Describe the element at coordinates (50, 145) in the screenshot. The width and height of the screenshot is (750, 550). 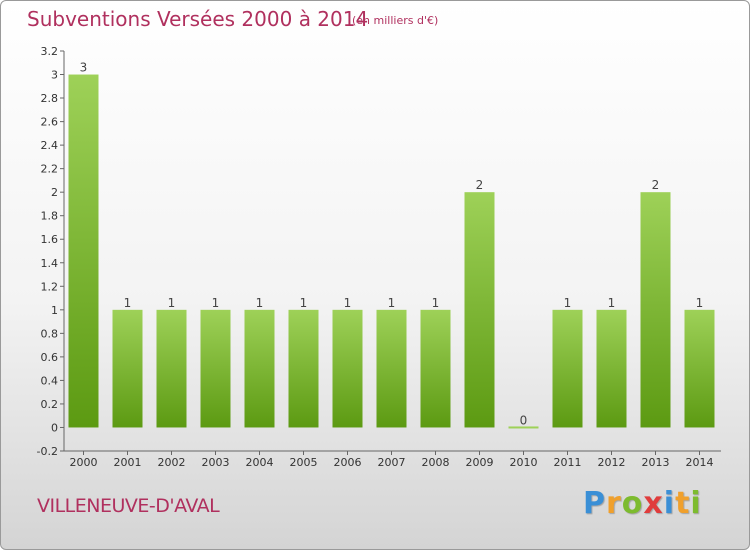
I see `y-tick-label: 2.4` at that location.